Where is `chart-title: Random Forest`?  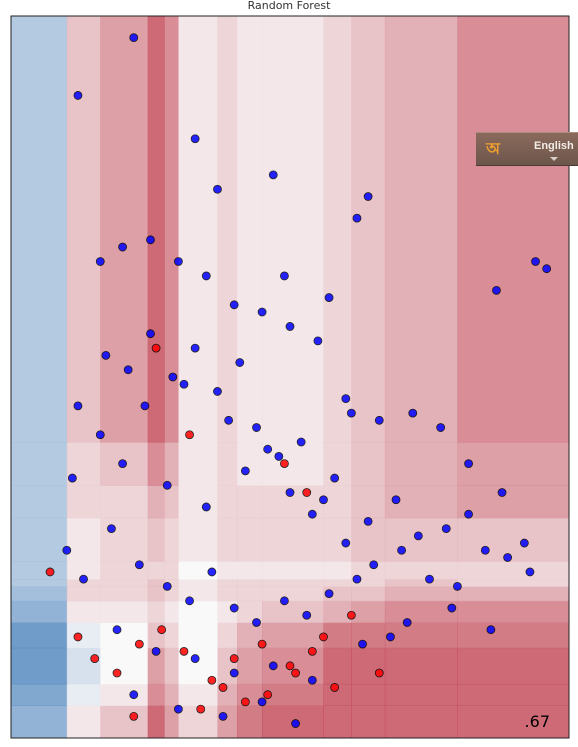
chart-title: Random Forest is located at coordinates (289, 6).